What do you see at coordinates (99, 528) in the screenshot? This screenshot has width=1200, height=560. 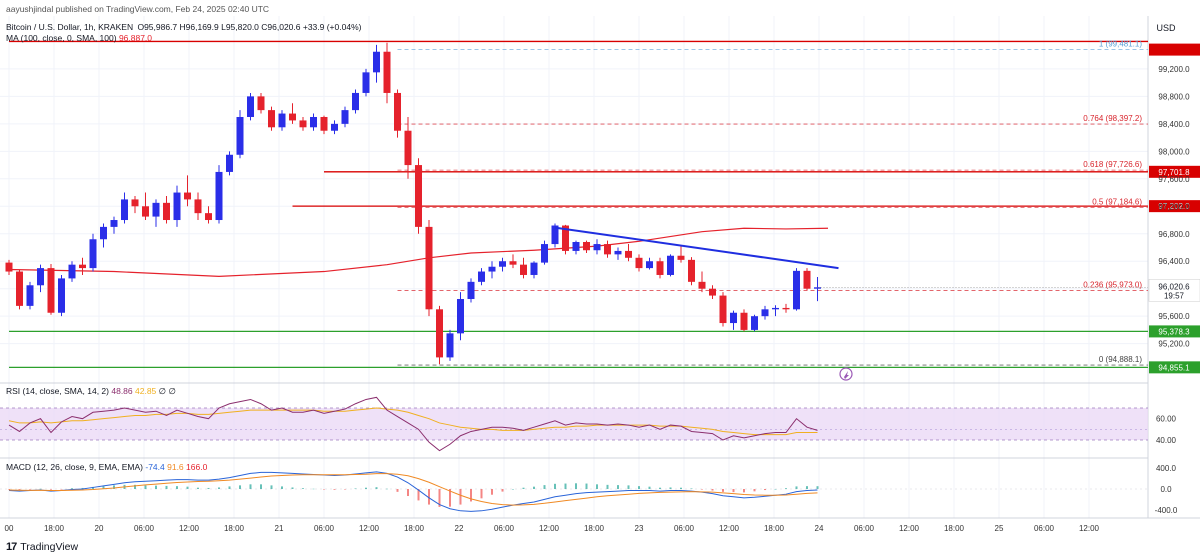 I see `time-tick-label: 20` at bounding box center [99, 528].